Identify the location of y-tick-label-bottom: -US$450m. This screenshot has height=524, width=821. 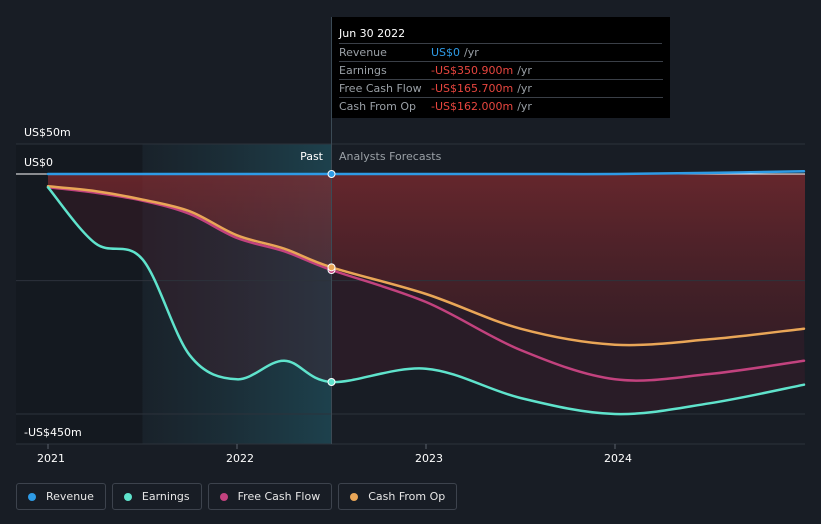
(53, 432).